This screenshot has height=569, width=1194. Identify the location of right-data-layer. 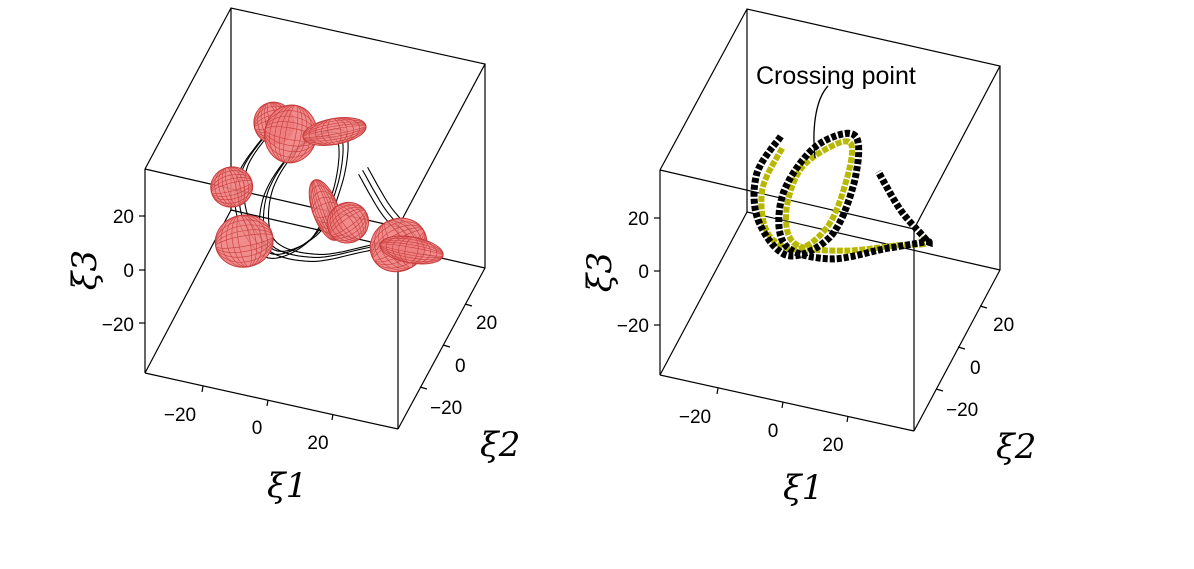
(841, 196).